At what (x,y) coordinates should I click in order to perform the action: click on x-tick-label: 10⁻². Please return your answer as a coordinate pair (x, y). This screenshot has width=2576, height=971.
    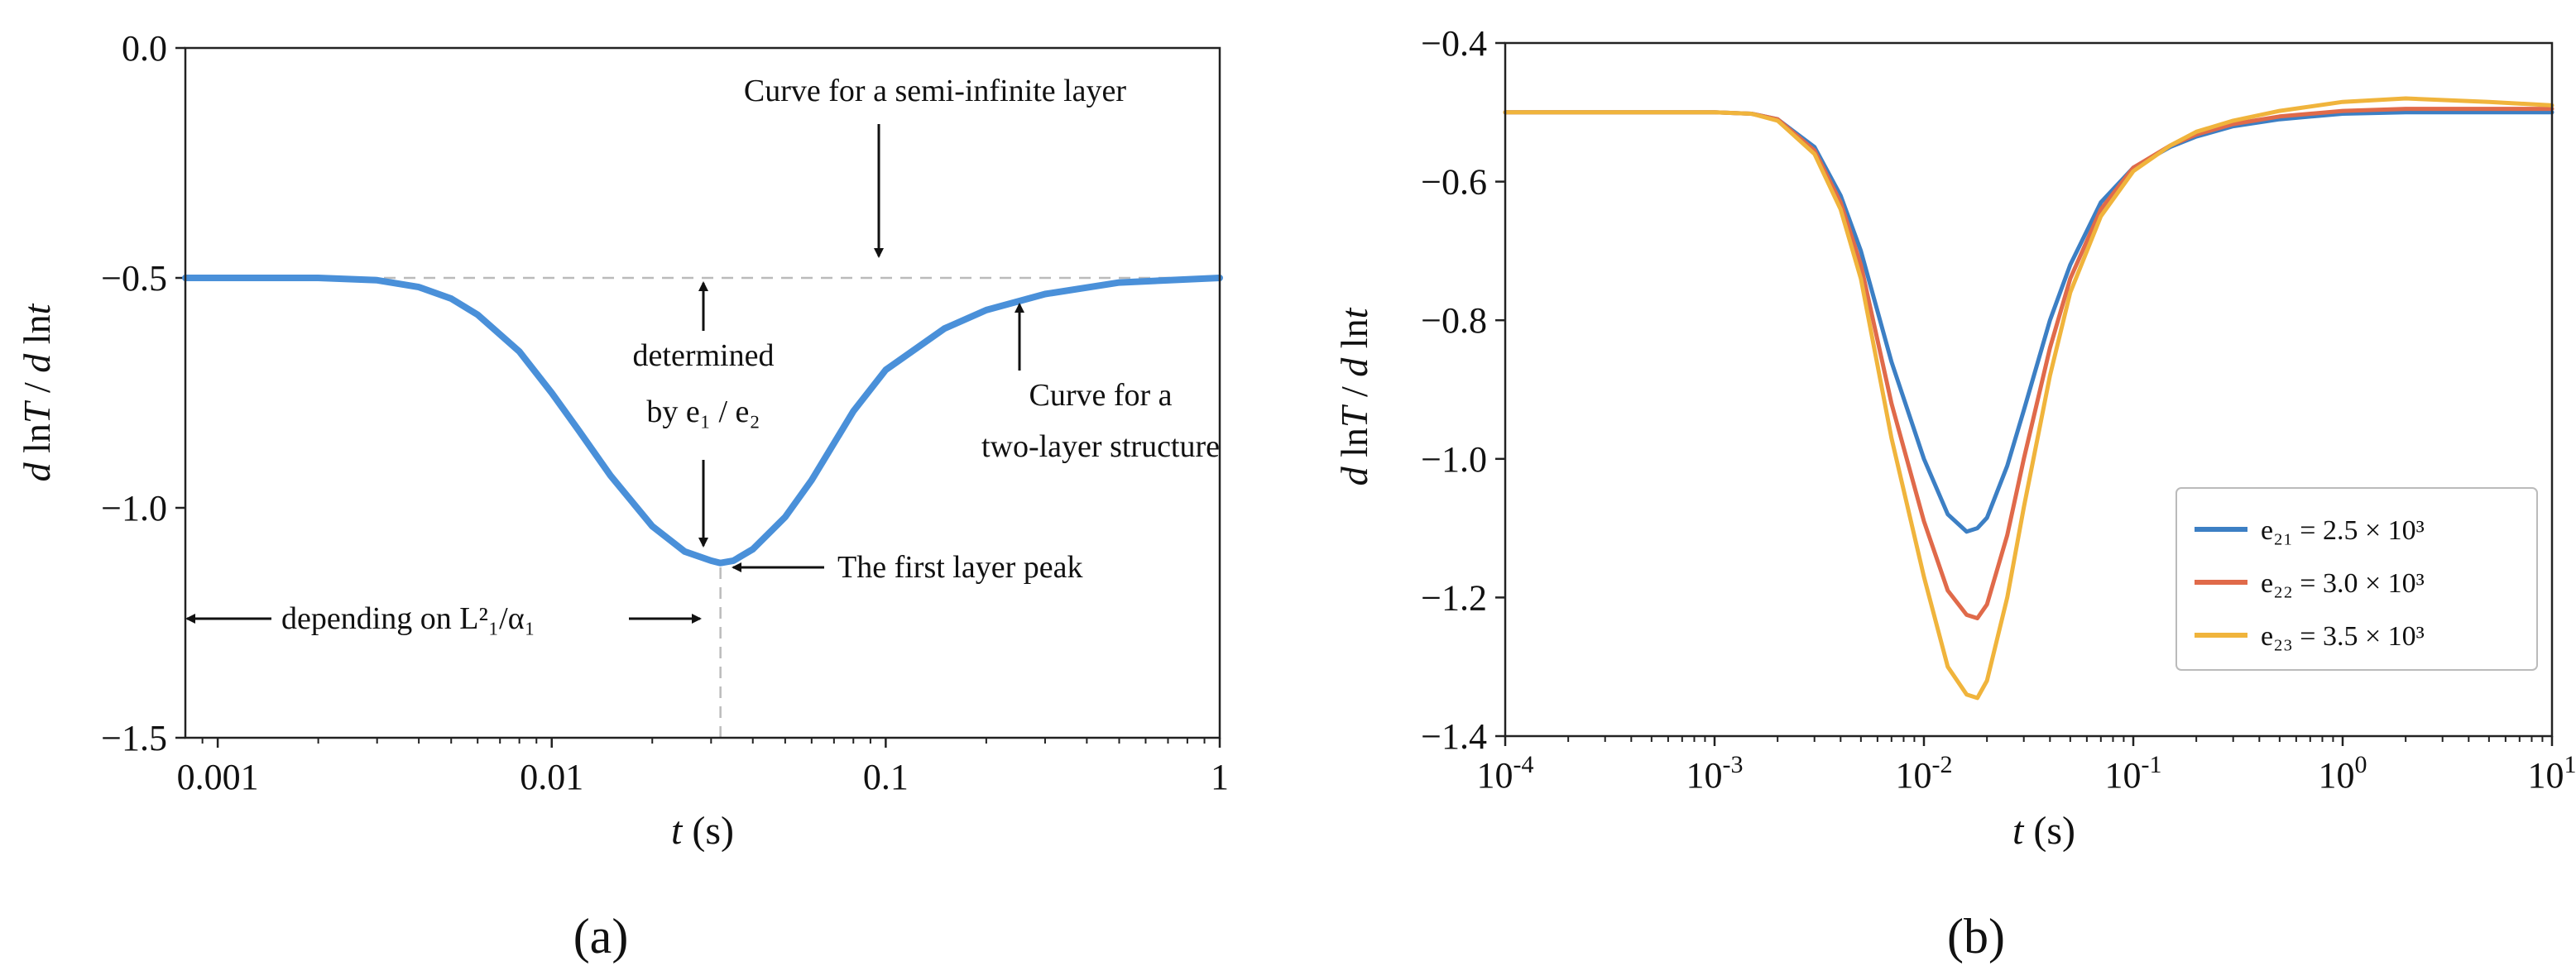
    Looking at the image, I should click on (1925, 773).